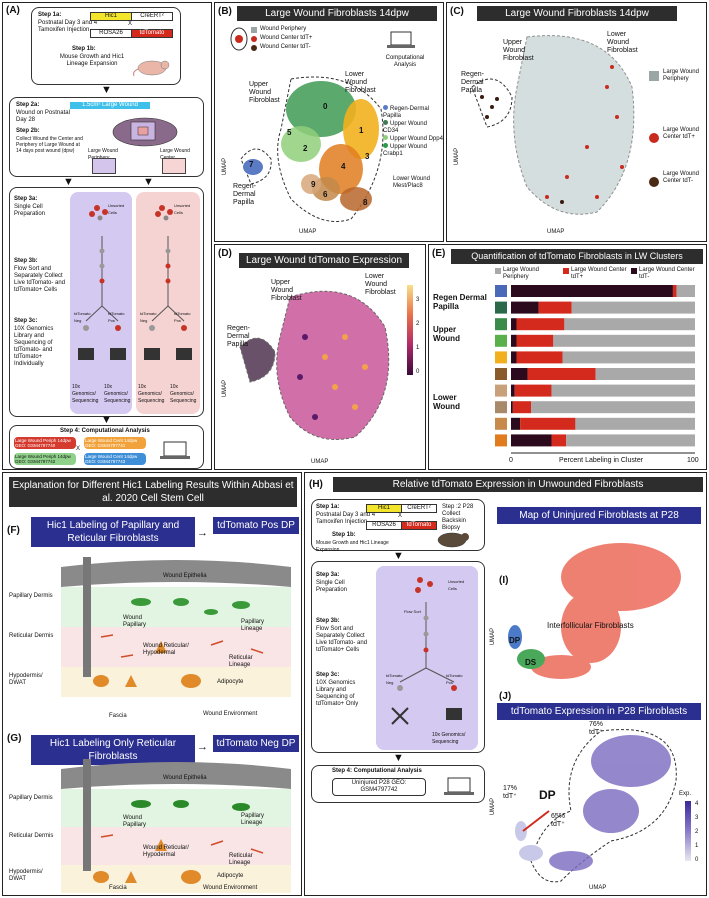 The height and width of the screenshot is (898, 709). What do you see at coordinates (106, 420) in the screenshot?
I see `down-arrow-3: ▼` at bounding box center [106, 420].